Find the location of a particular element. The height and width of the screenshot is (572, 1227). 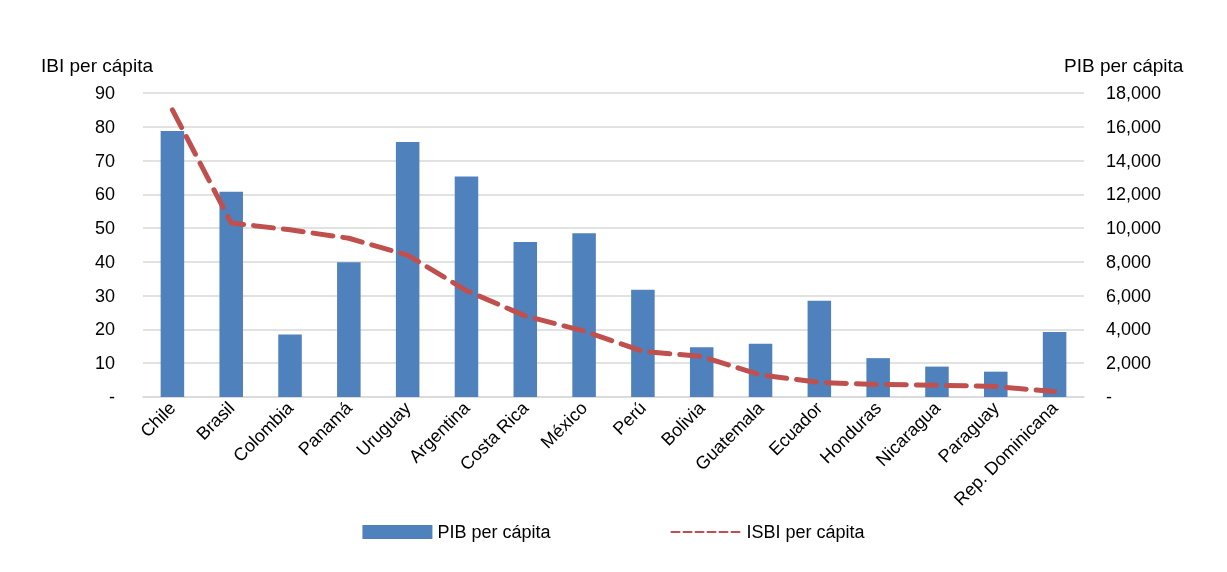

y2-tick-label: - is located at coordinates (1109, 397).